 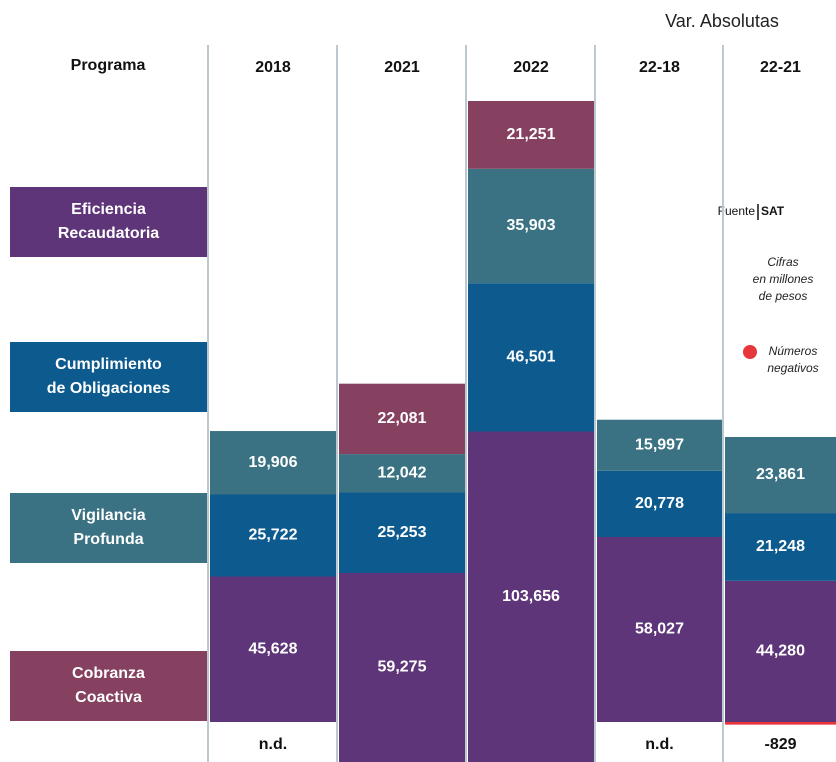 What do you see at coordinates (108, 65) in the screenshot?
I see `category-header: Programa` at bounding box center [108, 65].